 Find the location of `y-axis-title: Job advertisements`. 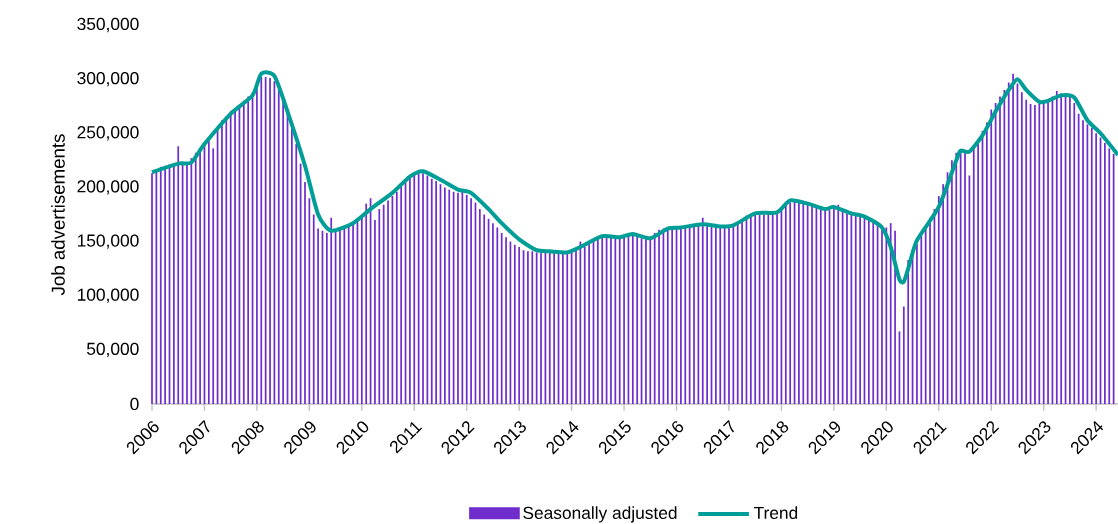

y-axis-title: Job advertisements is located at coordinates (58, 215).